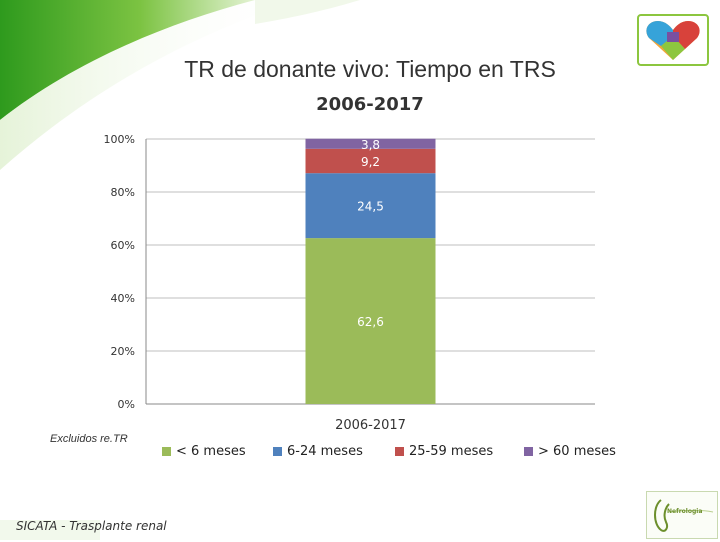  I want to click on legend-item: < 6 meses, so click(204, 451).